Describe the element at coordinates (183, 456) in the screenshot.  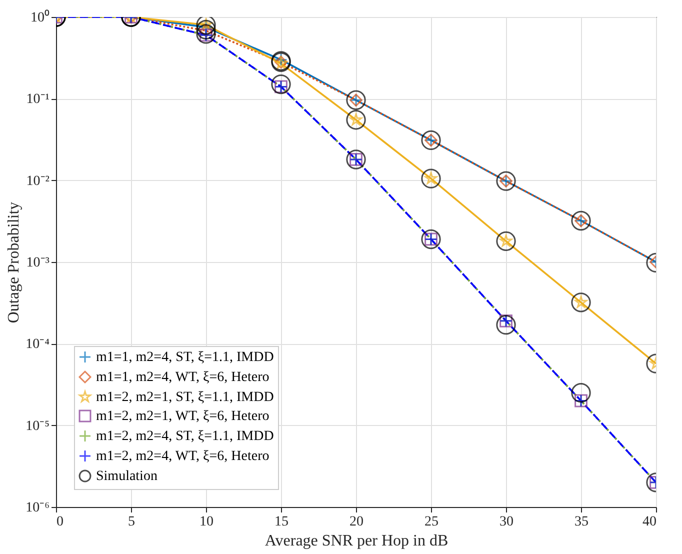
I see `legend-label: m1=2, m2=4, WT, ξ=6, Hetero` at that location.